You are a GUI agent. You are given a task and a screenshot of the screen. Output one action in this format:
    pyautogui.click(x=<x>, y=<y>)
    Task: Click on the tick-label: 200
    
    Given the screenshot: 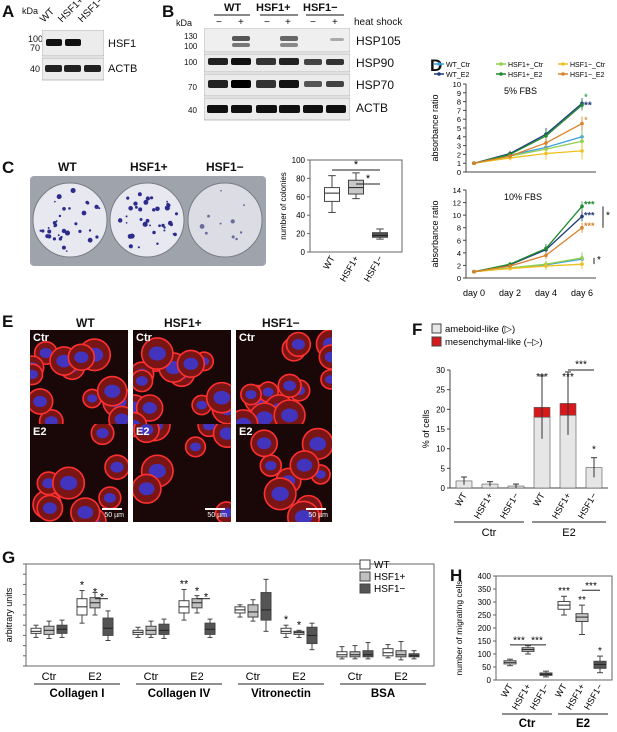 What is the action you would take?
    pyautogui.click(x=485, y=628)
    